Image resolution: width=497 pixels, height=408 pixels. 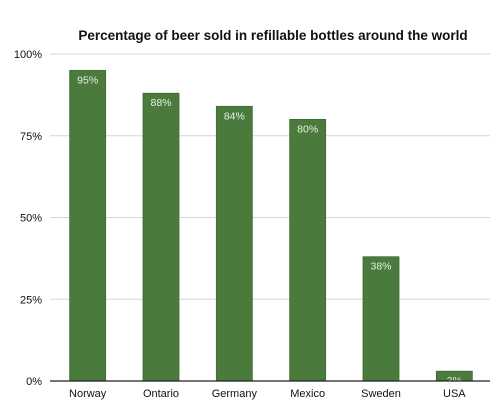 I want to click on x-tick-label: Ontario, so click(x=161, y=394).